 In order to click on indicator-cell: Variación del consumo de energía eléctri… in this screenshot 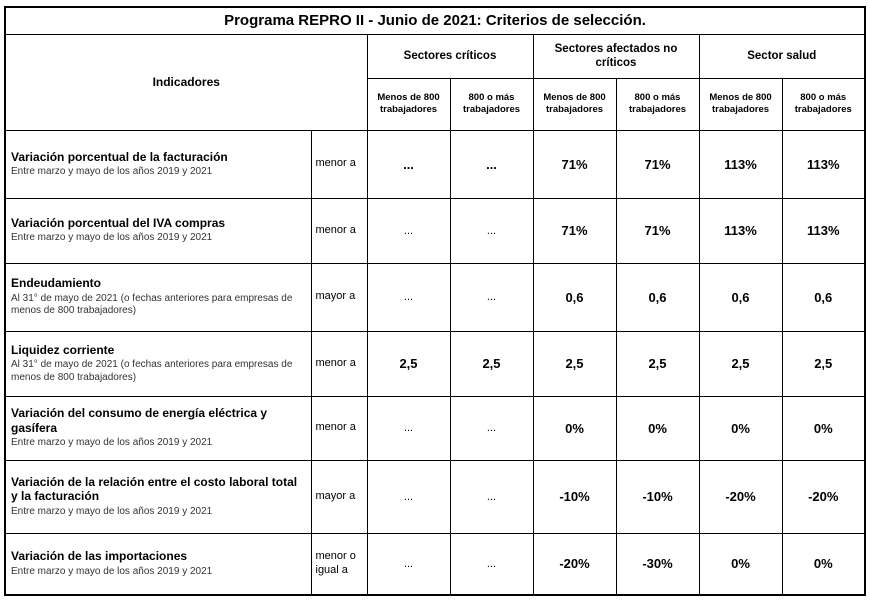, I will do `click(158, 428)`.